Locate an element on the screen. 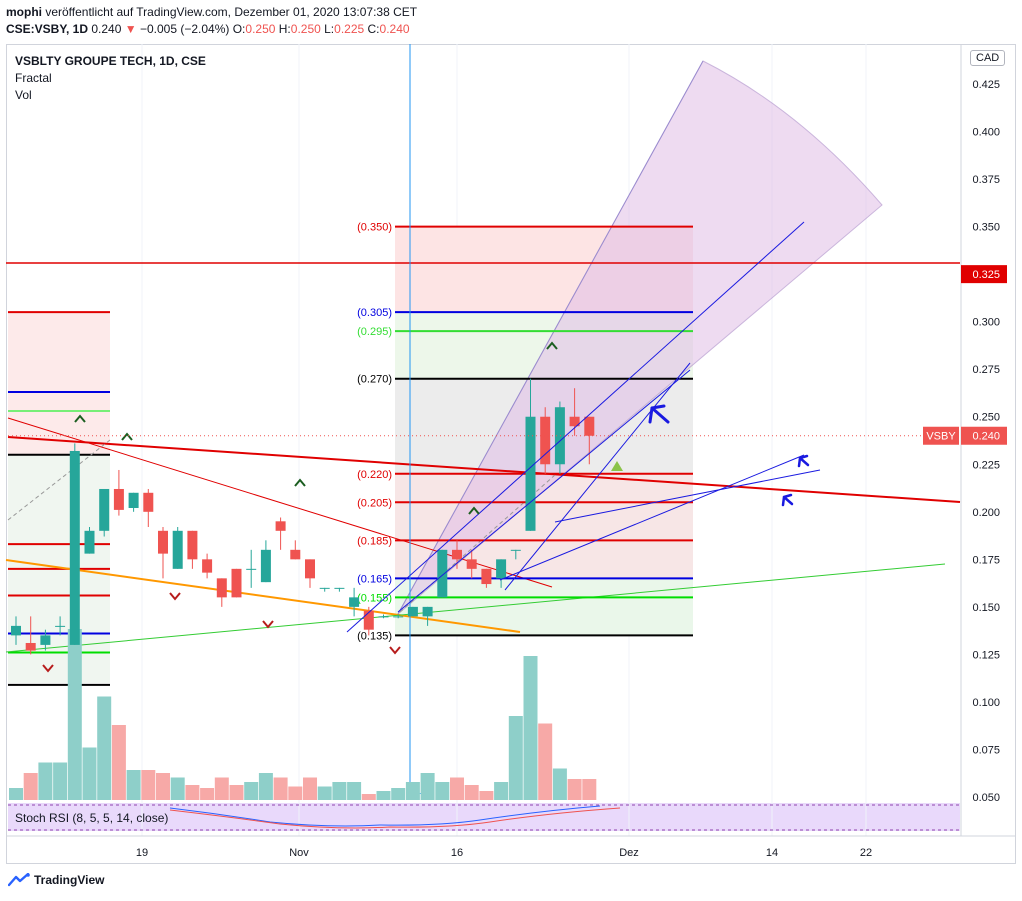 The width and height of the screenshot is (1022, 901). symbol-tag-label: VSBY is located at coordinates (941, 437).